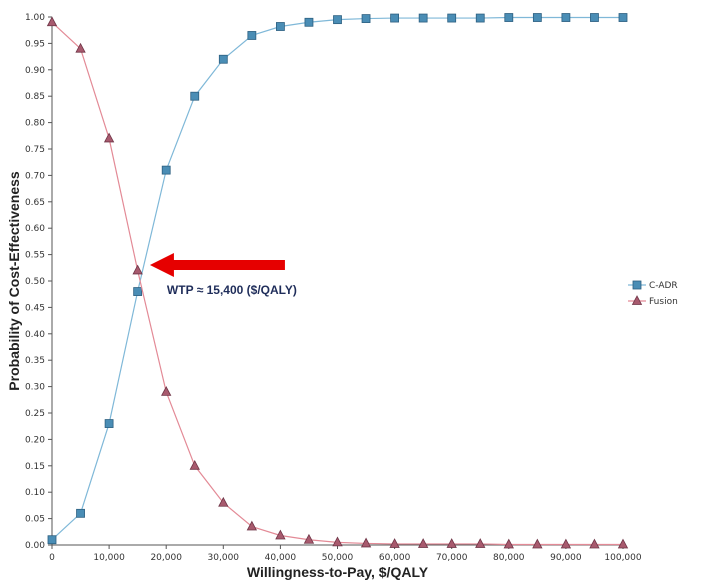  I want to click on legend-label-c-adr: C-ADR, so click(663, 286).